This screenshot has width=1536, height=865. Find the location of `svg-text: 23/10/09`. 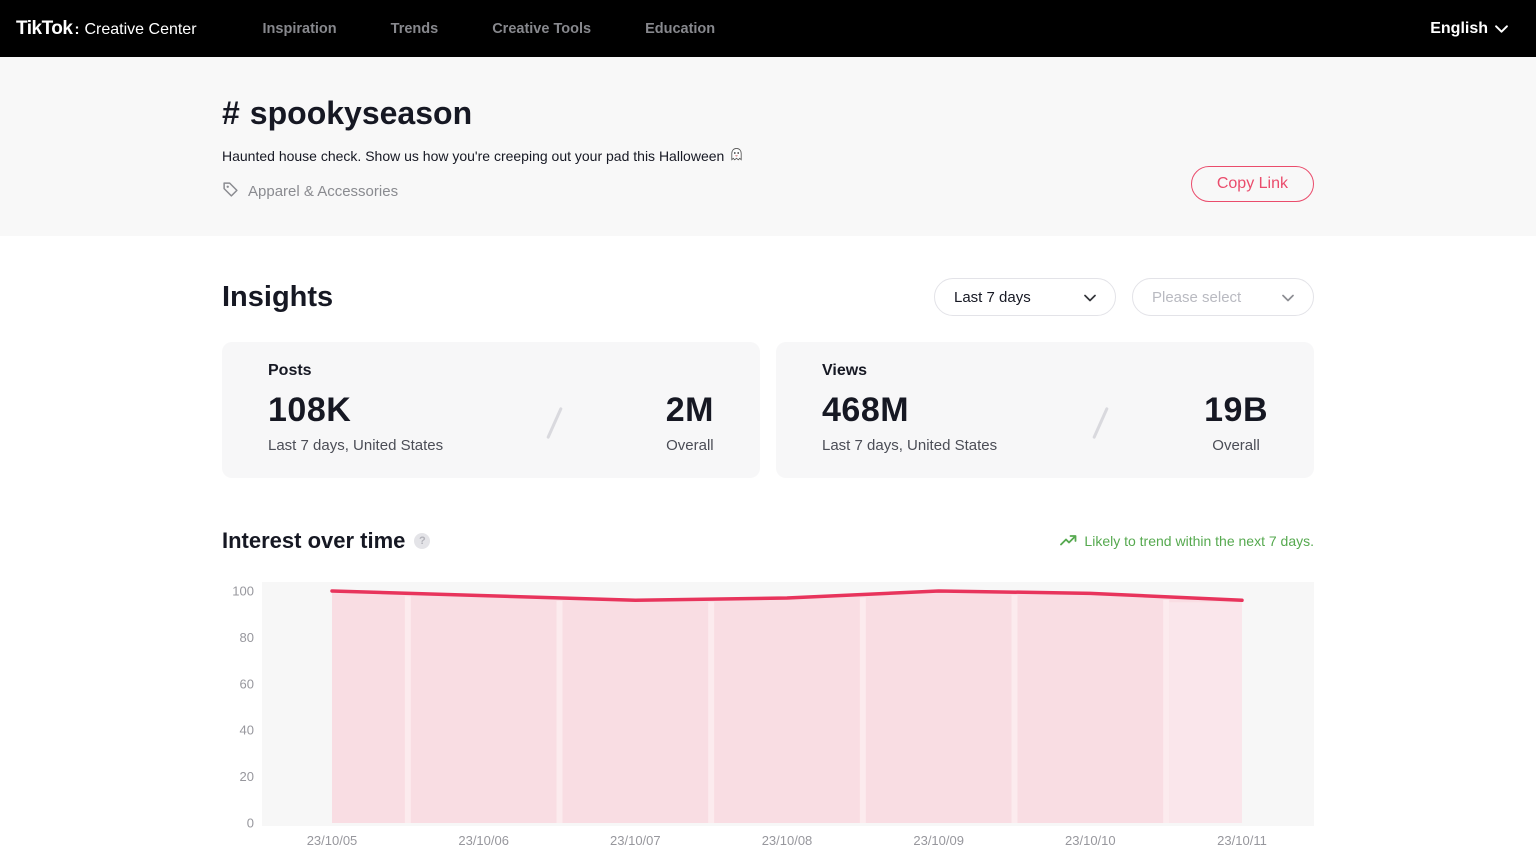

svg-text: 23/10/09 is located at coordinates (938, 840).